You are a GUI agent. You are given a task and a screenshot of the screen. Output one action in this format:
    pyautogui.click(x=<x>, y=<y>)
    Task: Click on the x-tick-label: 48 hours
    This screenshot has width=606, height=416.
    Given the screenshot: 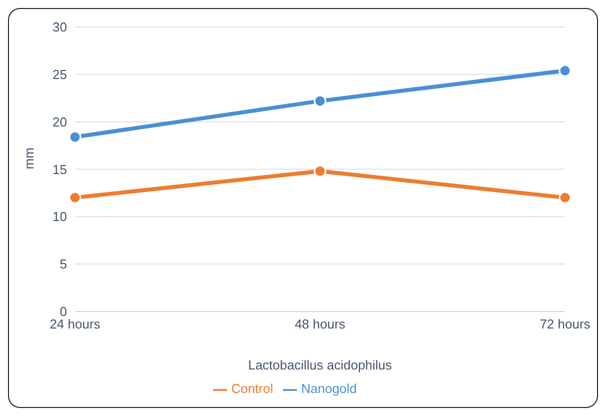 What is the action you would take?
    pyautogui.click(x=320, y=324)
    